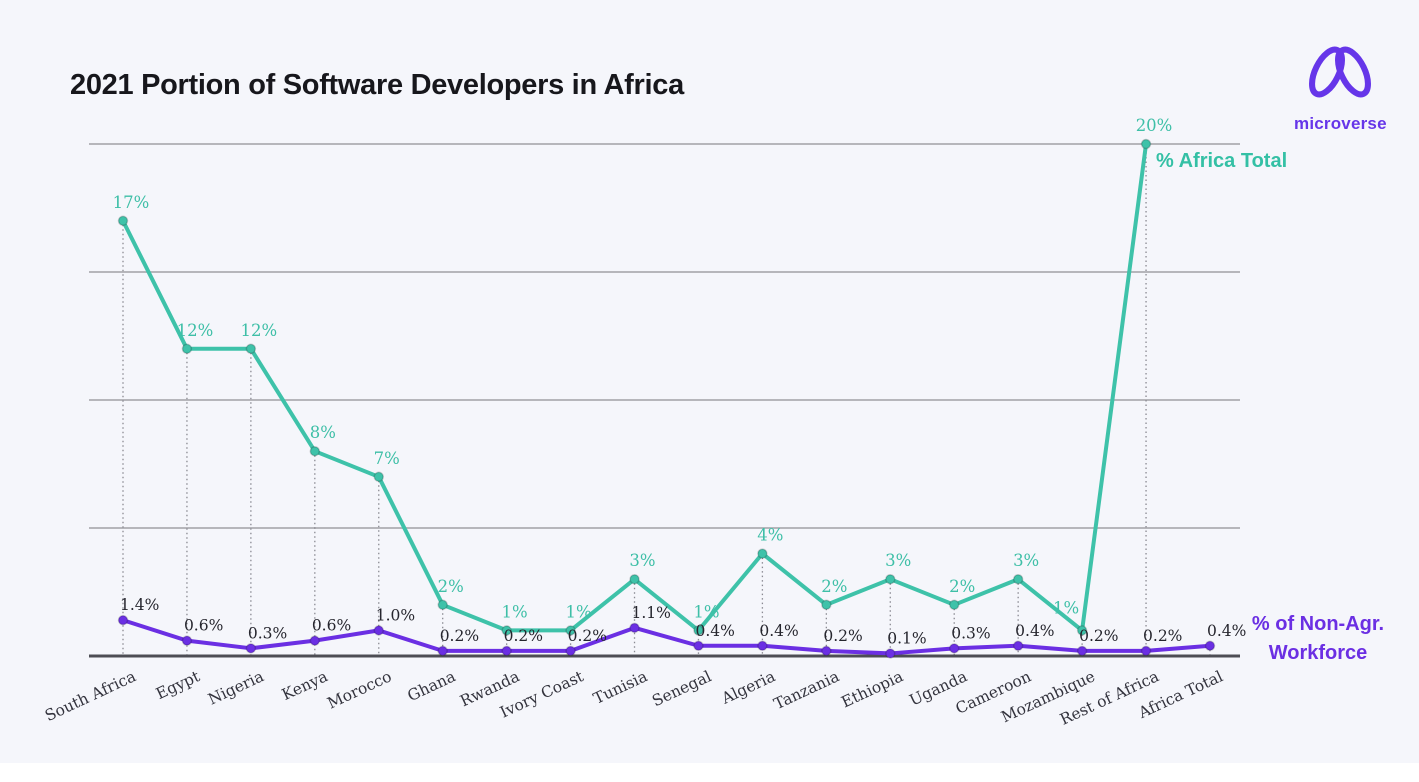  What do you see at coordinates (1154, 125) in the screenshot?
I see `value-label: 20%` at bounding box center [1154, 125].